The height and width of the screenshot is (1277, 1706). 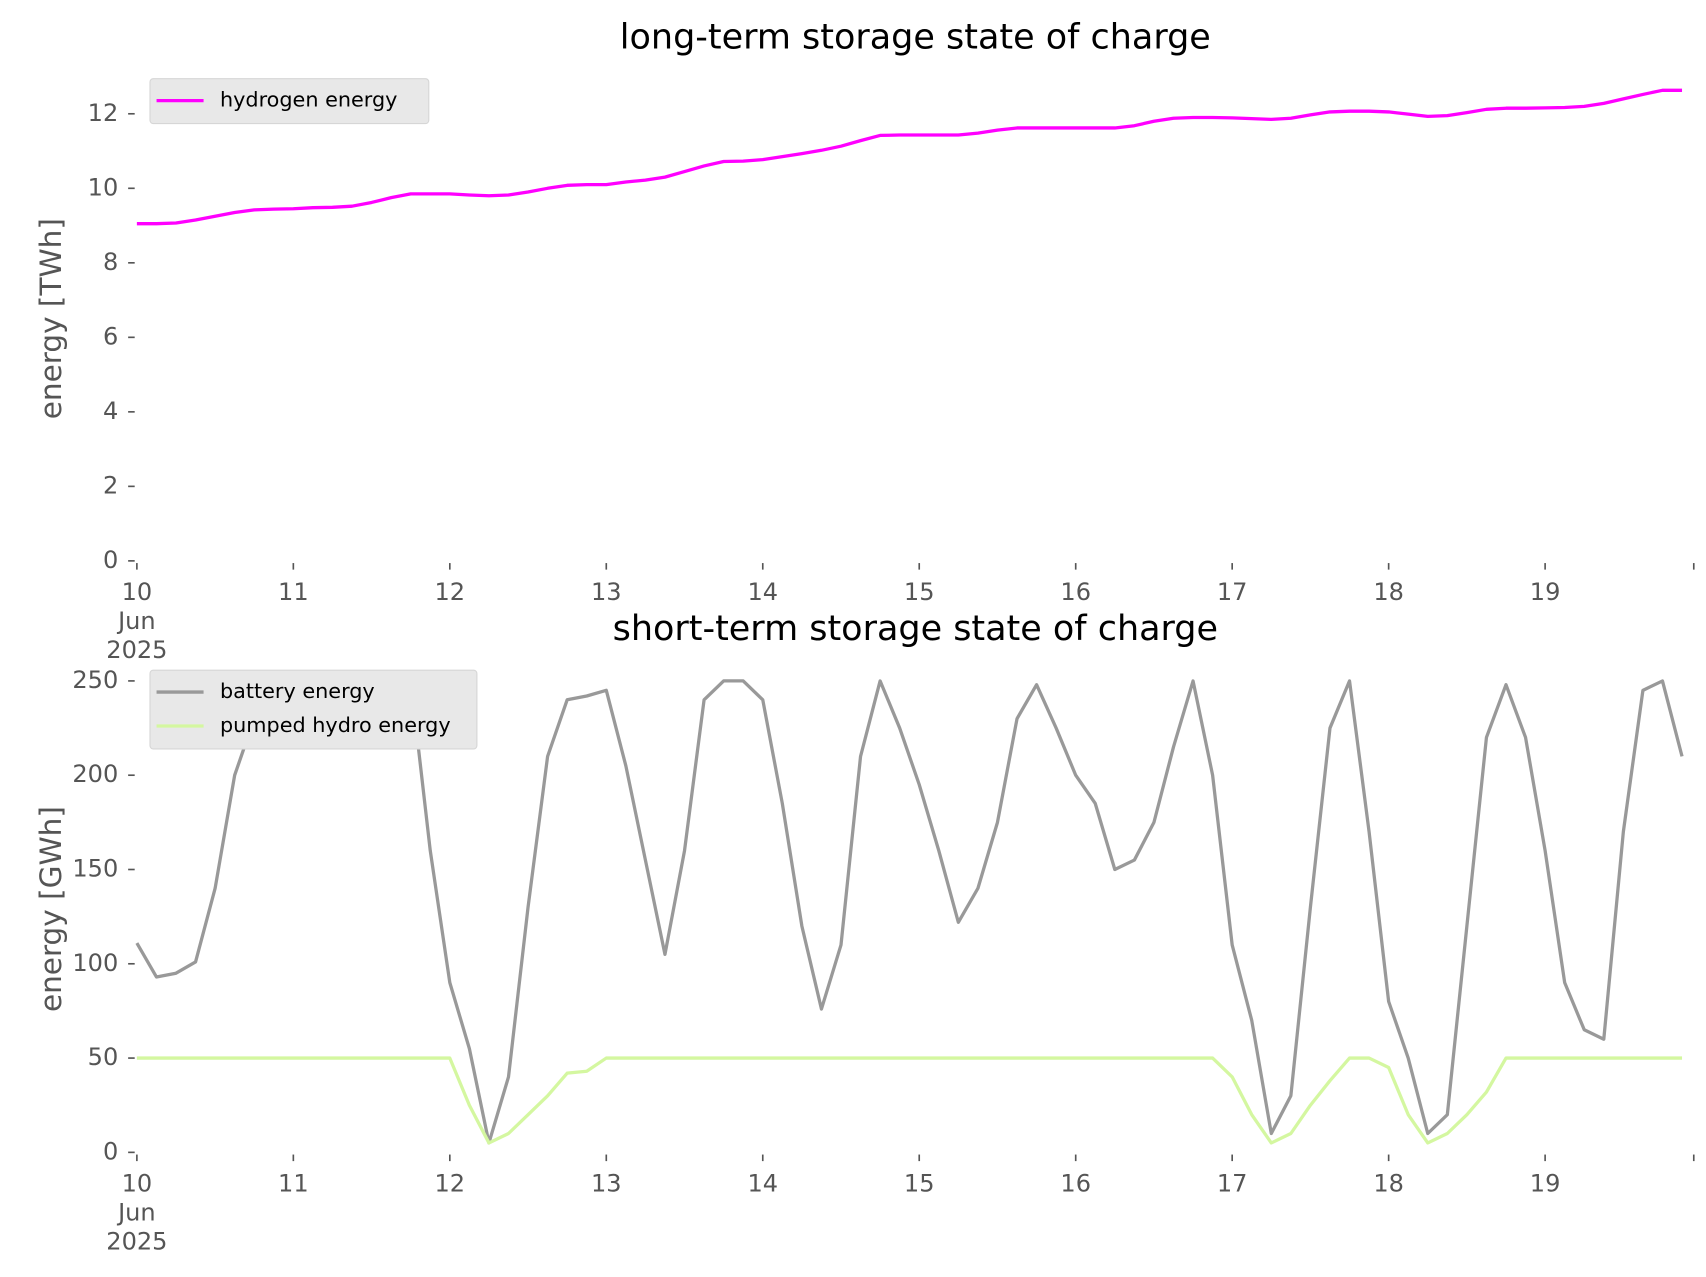 I want to click on legend-label: pumped hydro energy, so click(x=335, y=725).